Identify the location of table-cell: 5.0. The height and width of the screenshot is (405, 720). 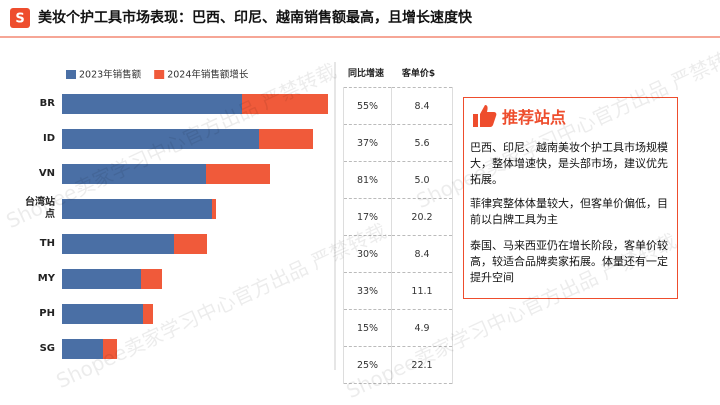
(422, 180).